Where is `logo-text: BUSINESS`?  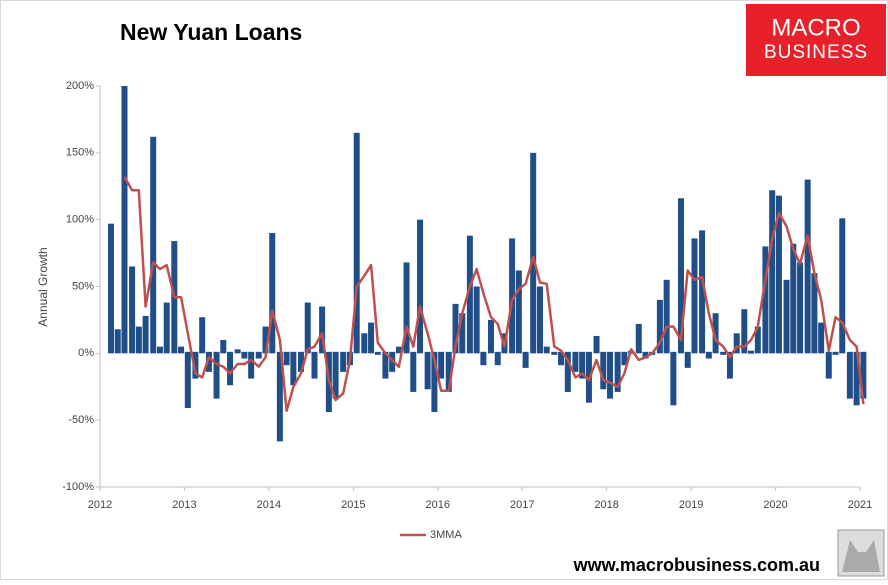
logo-text: BUSINESS is located at coordinates (816, 52).